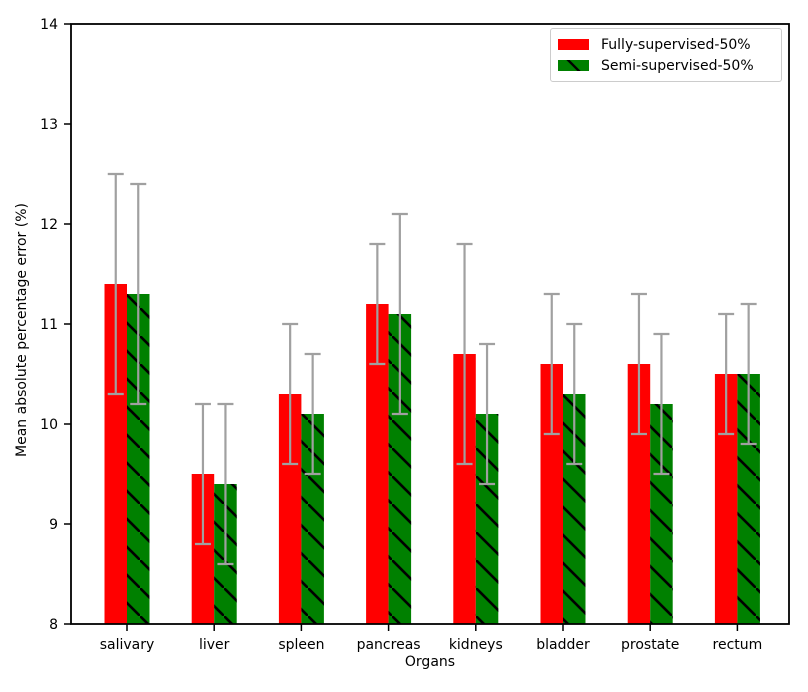 Image resolution: width=808 pixels, height=692 pixels. I want to click on x-tick-label-prostate: prostate, so click(650, 645).